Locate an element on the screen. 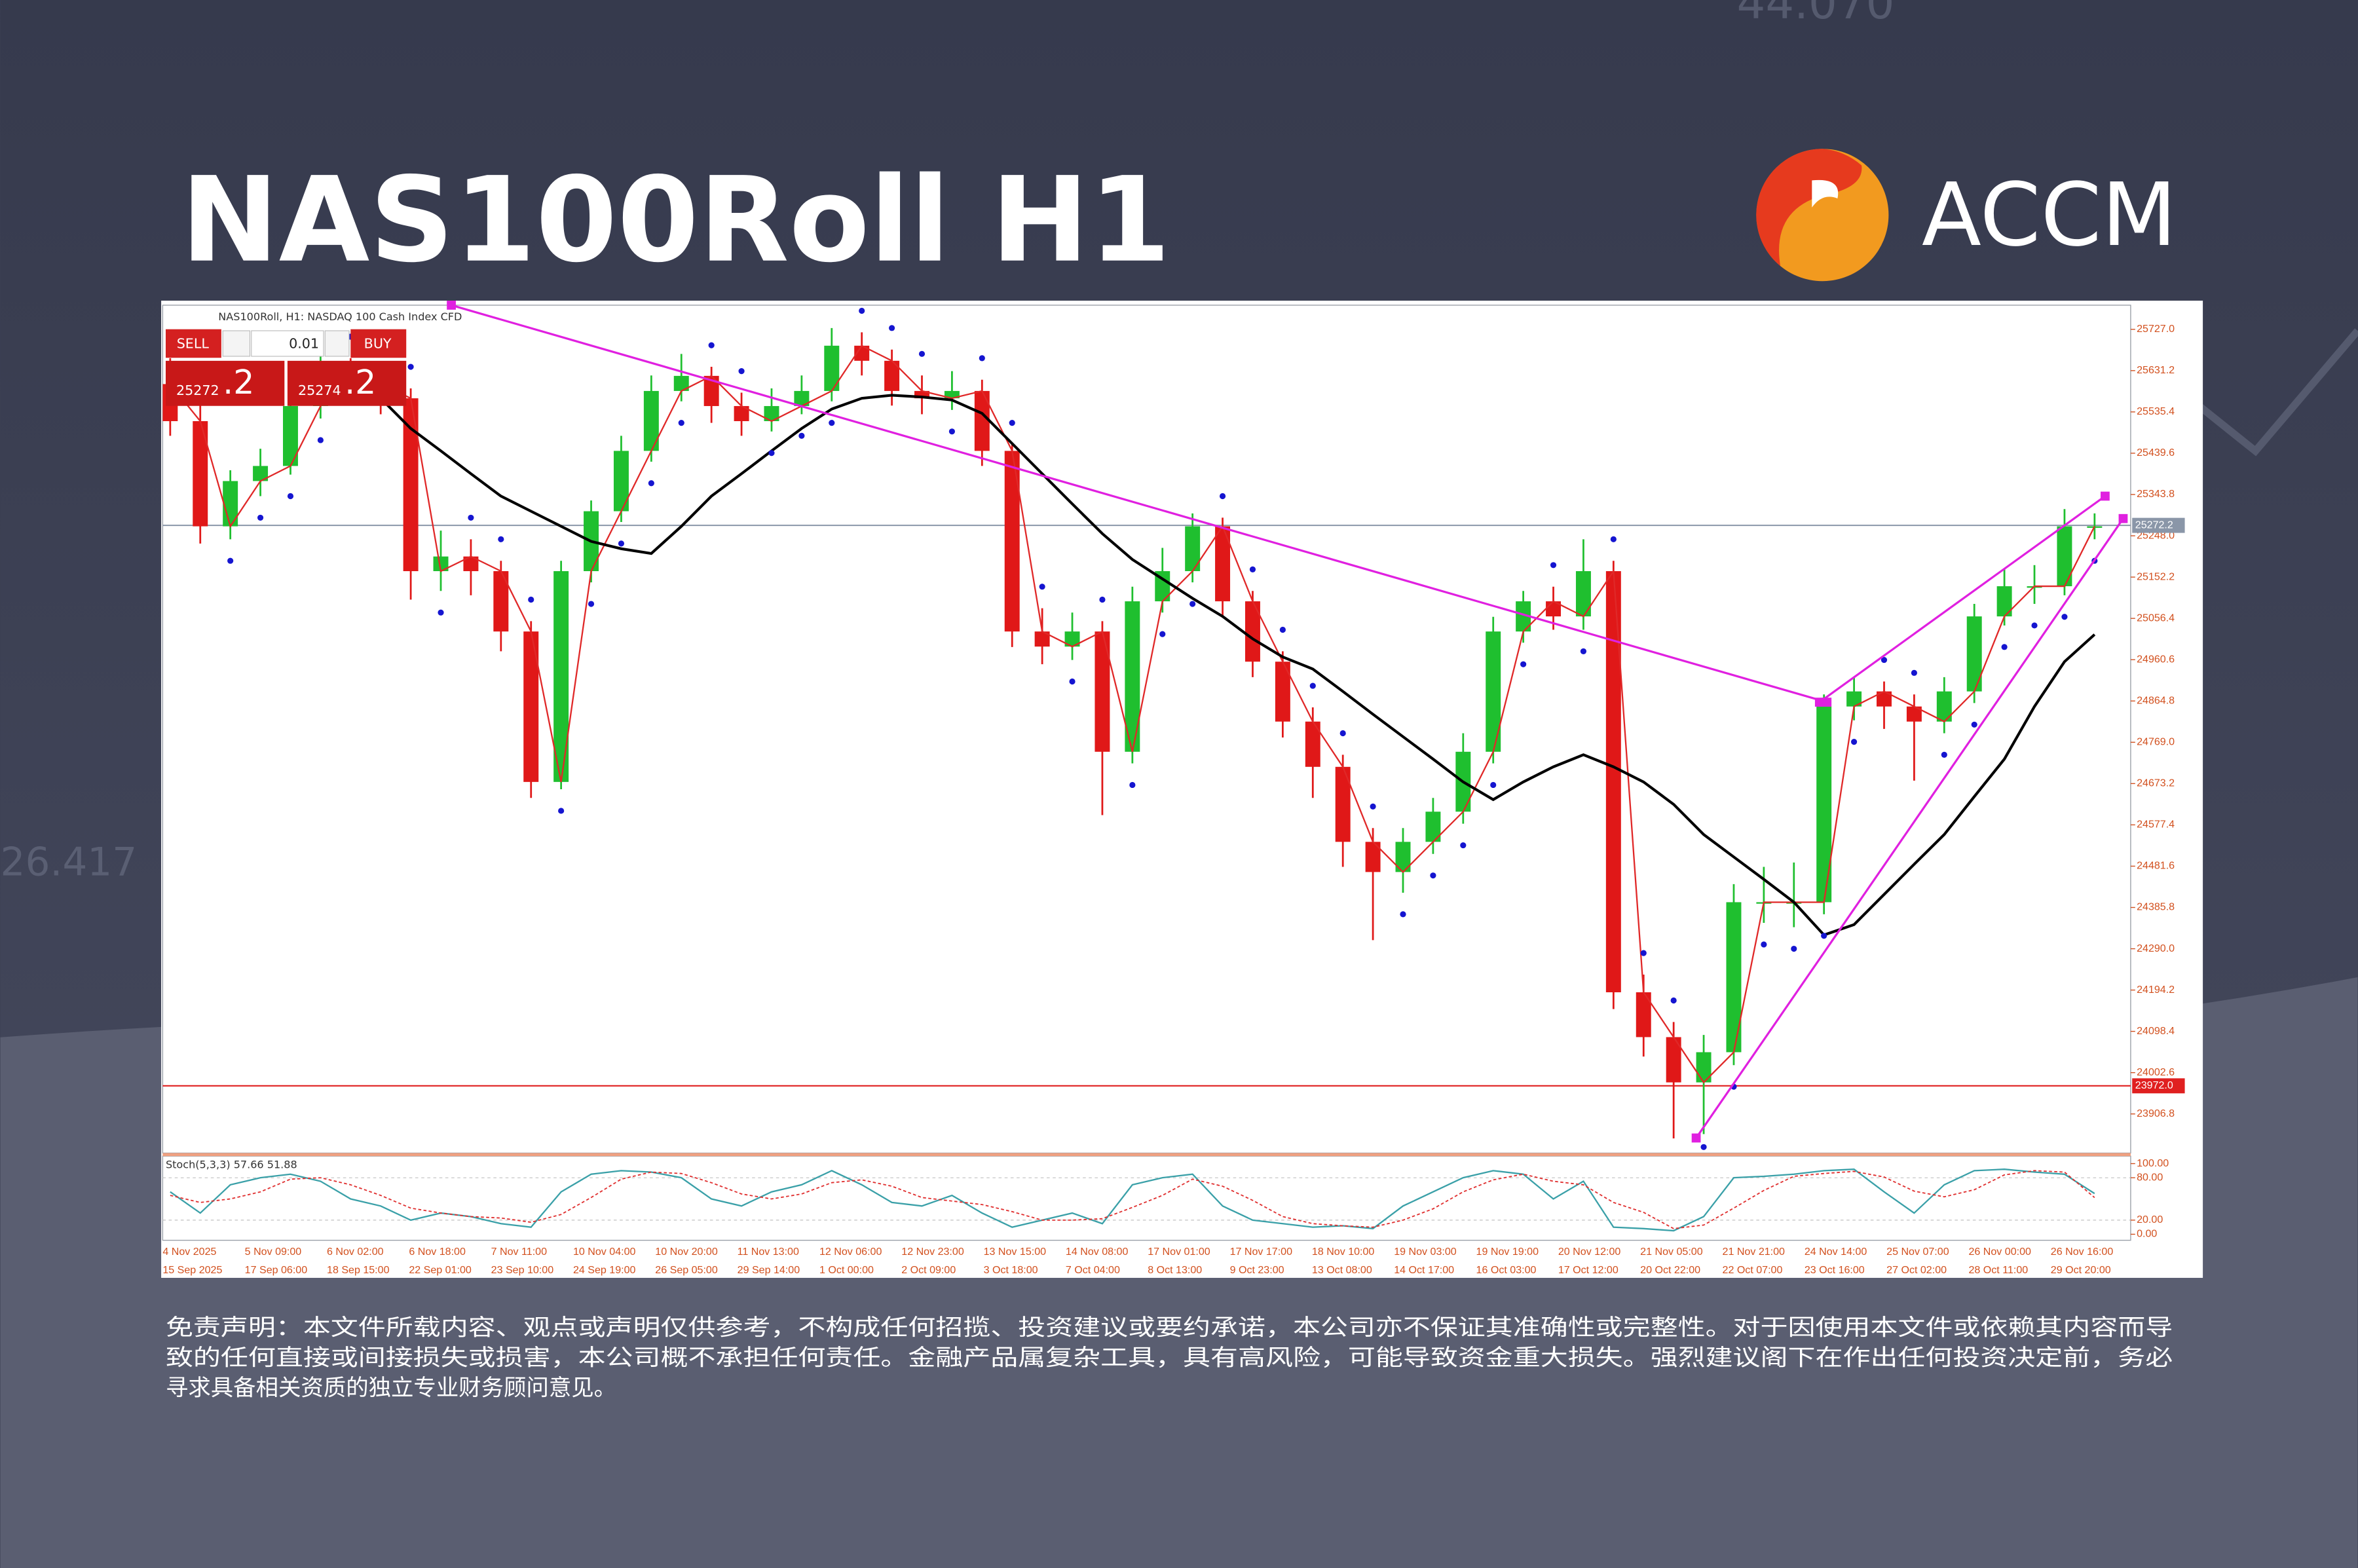  y-tick-label: 24673.2 is located at coordinates (2156, 783).